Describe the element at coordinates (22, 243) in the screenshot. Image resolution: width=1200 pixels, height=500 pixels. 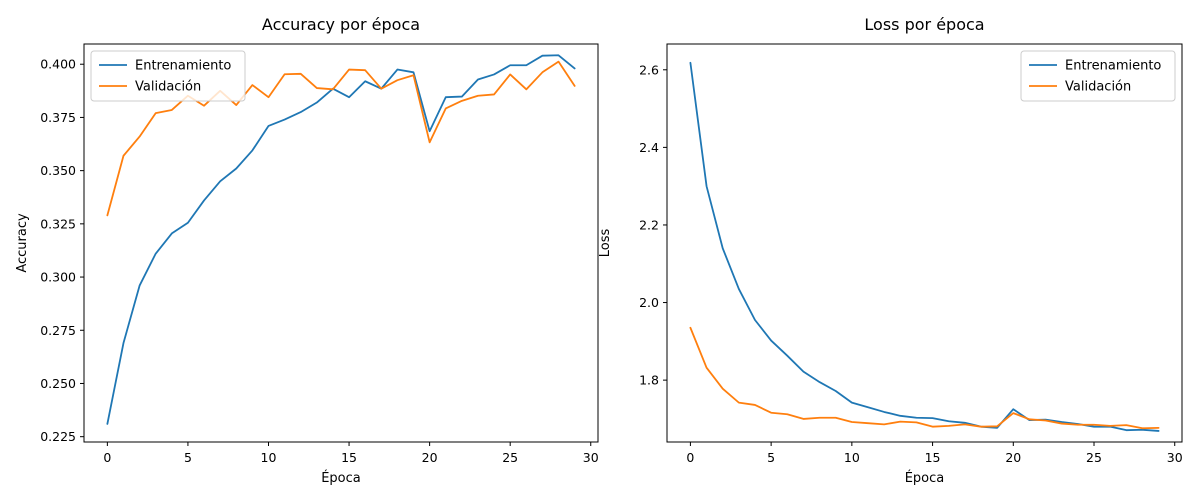
I see `y-axis-label: Accuracy` at that location.